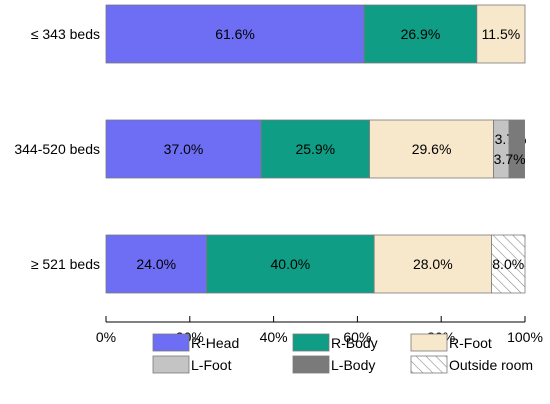  I want to click on x-tick-label: 60%, so click(357, 337).